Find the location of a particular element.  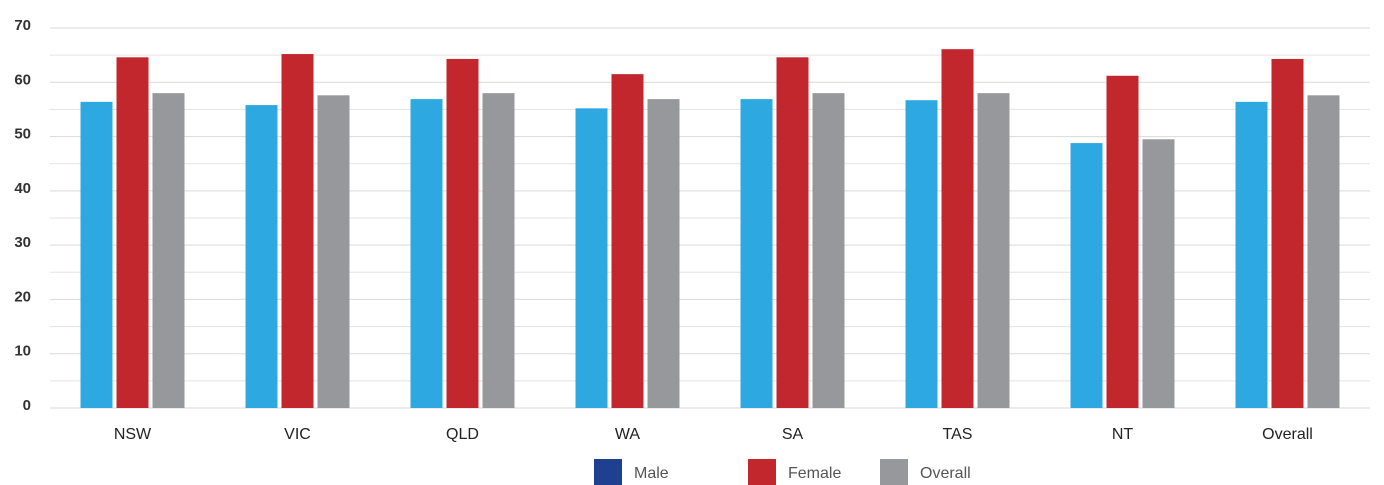

y-tick-label: 0 is located at coordinates (27, 405).